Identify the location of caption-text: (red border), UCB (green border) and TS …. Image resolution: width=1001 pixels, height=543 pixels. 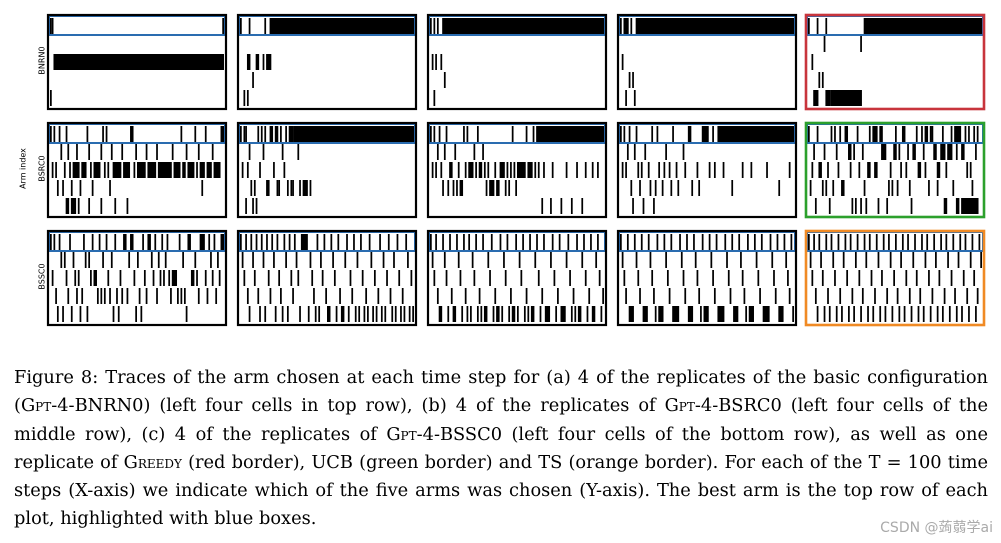
(501, 490).